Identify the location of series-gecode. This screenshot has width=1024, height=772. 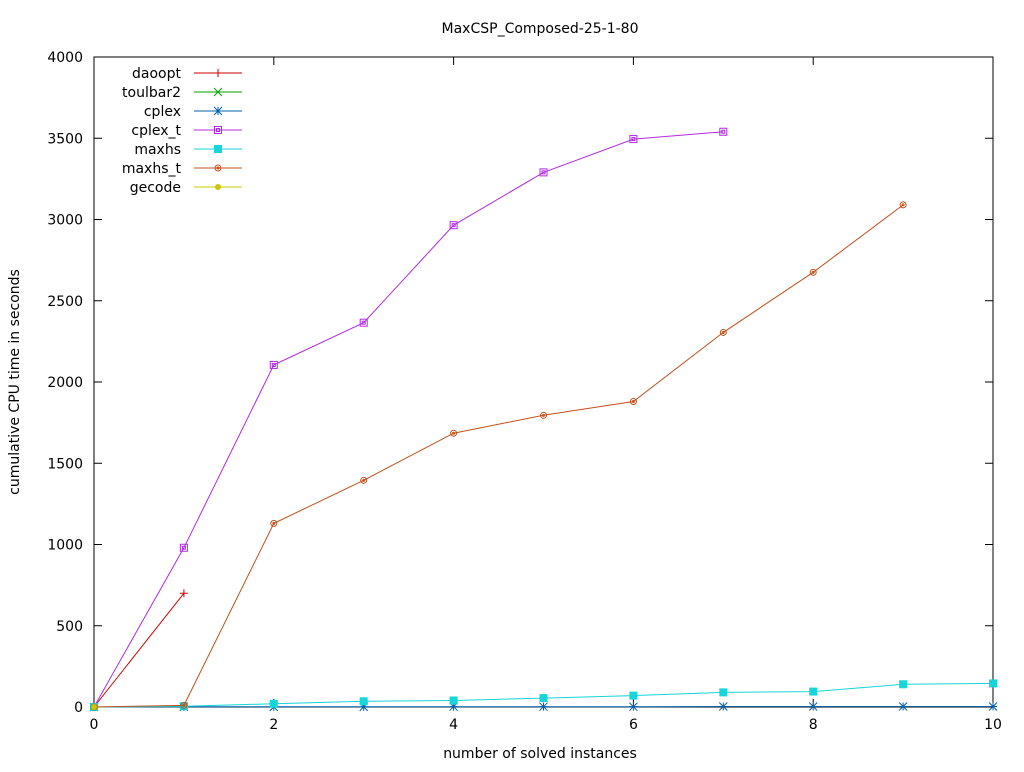
(94, 707).